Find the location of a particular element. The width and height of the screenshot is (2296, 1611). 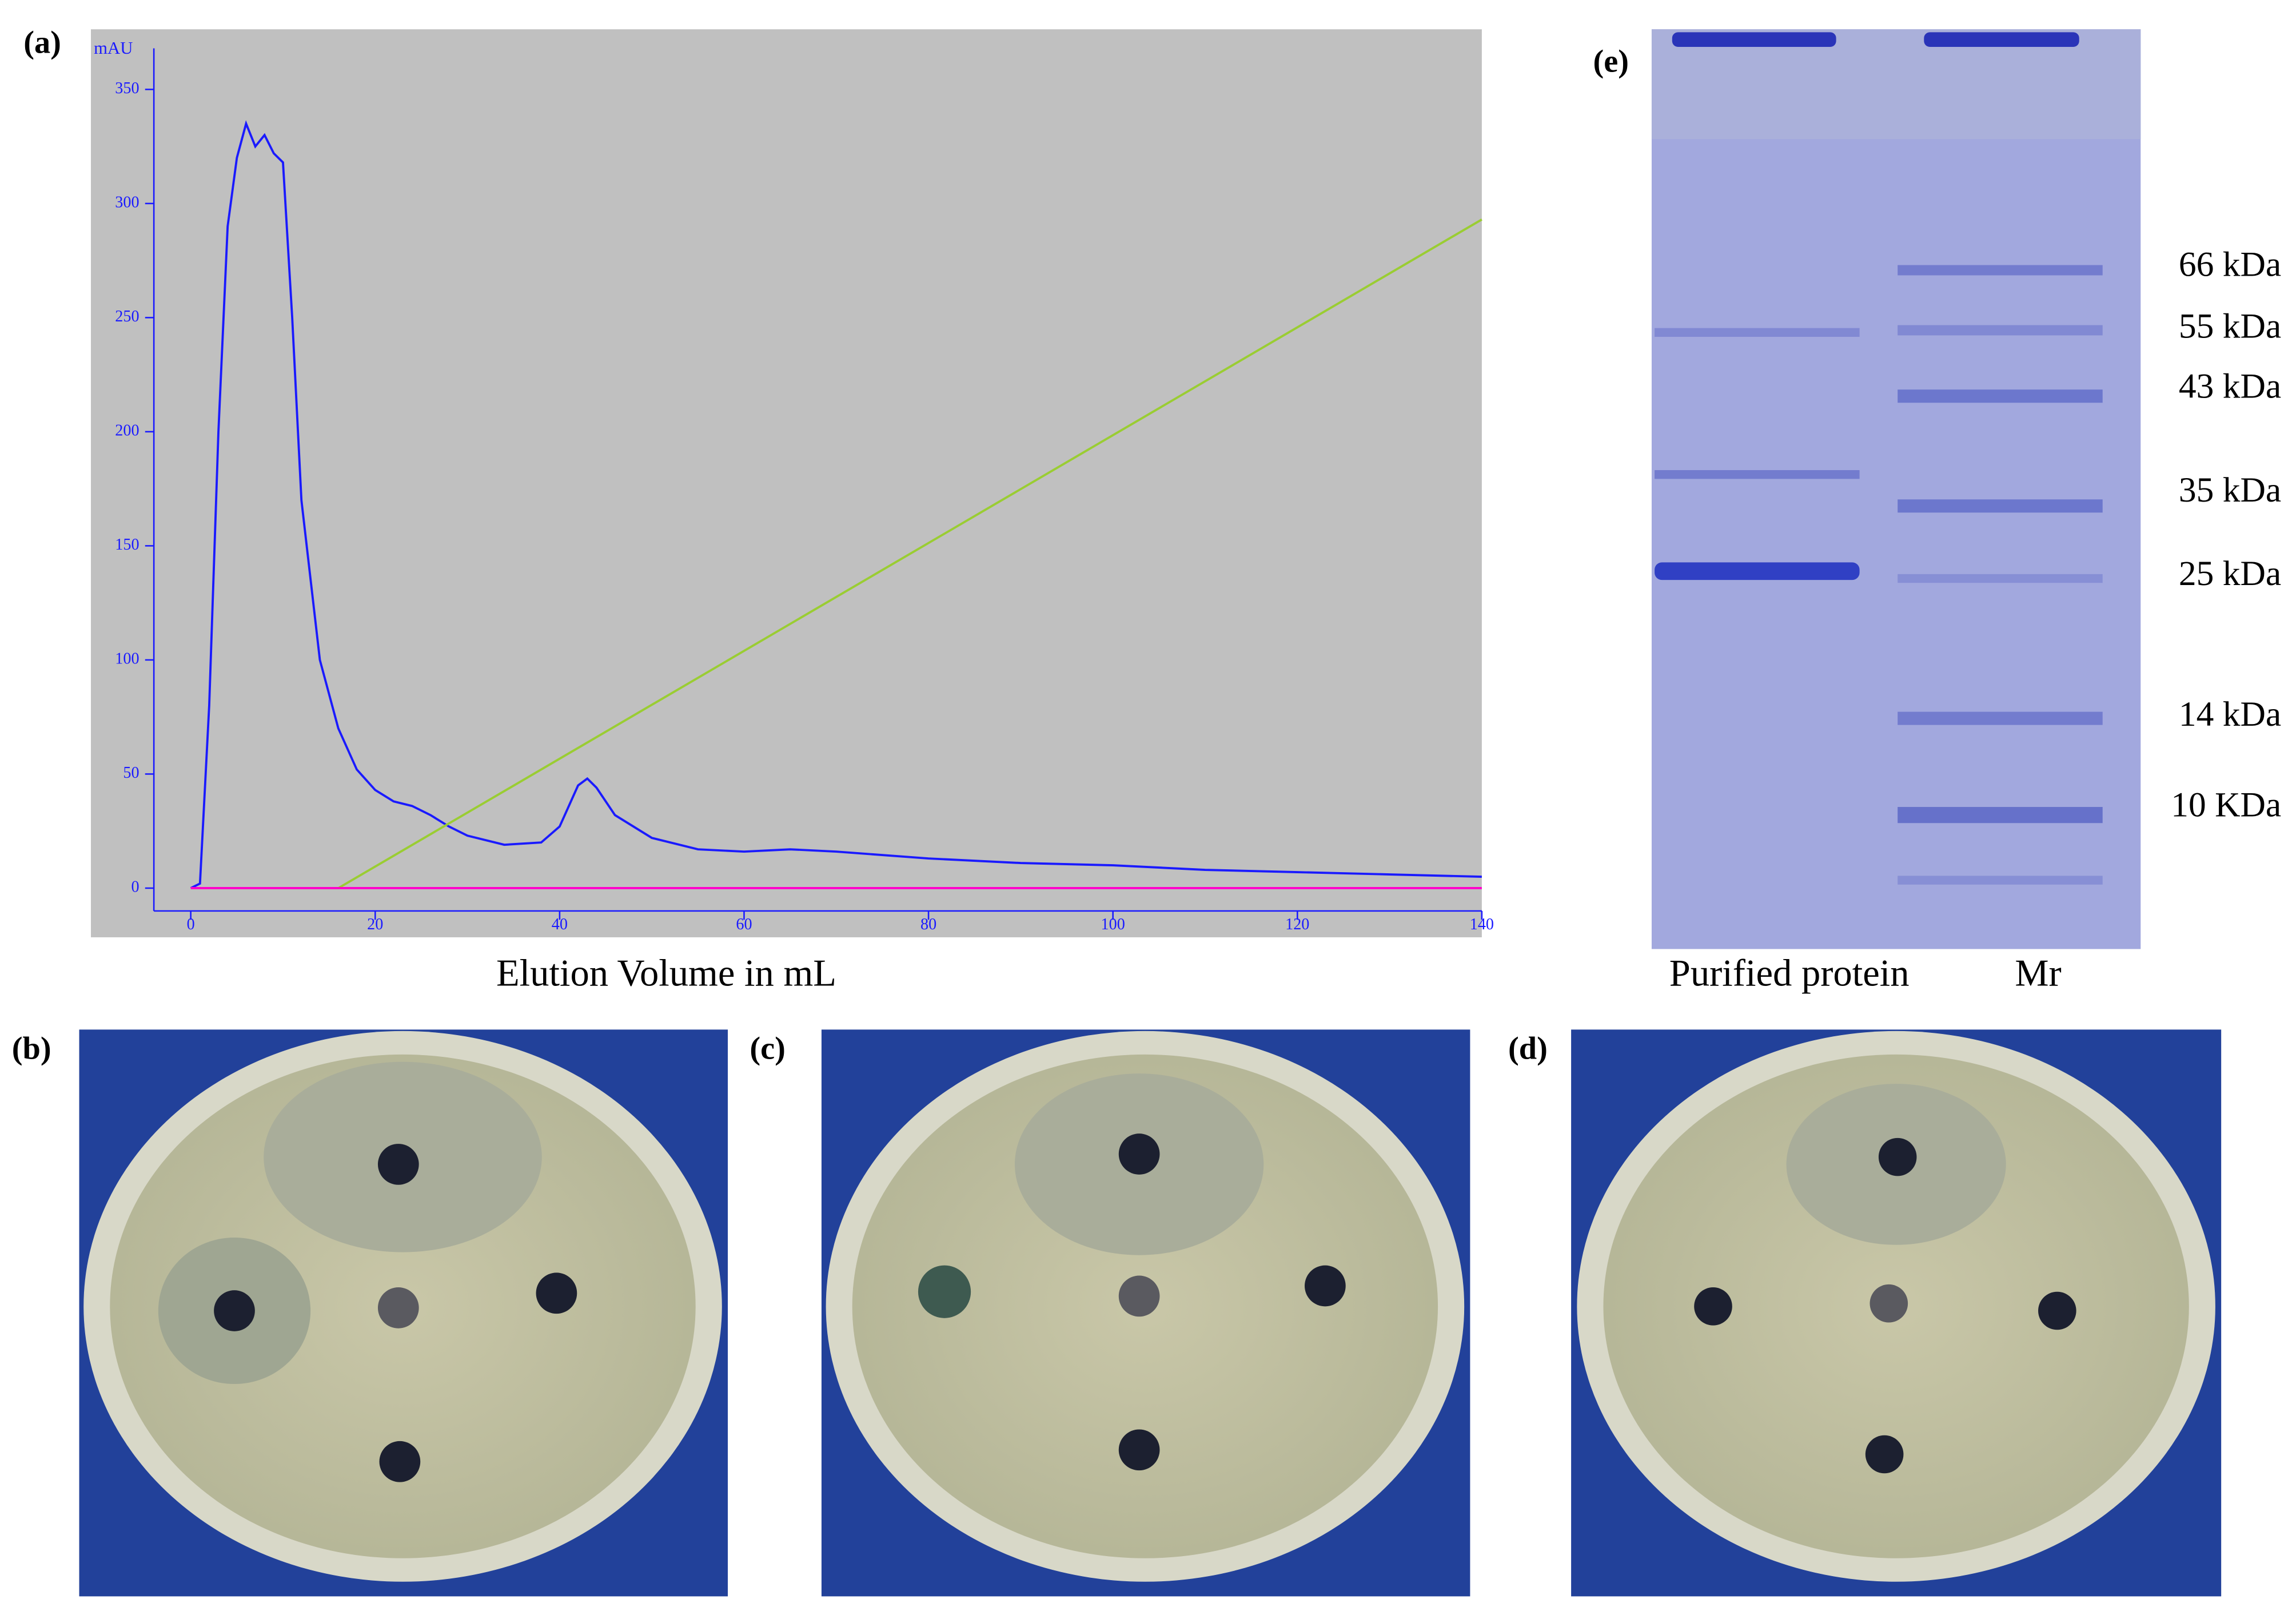

y-tick-label: 0 is located at coordinates (135, 887).